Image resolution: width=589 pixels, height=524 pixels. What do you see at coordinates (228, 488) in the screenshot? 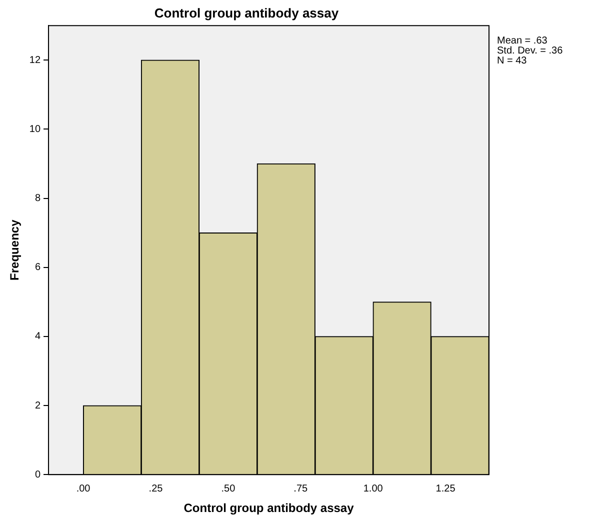
I see `x-tick-label: .50` at bounding box center [228, 488].